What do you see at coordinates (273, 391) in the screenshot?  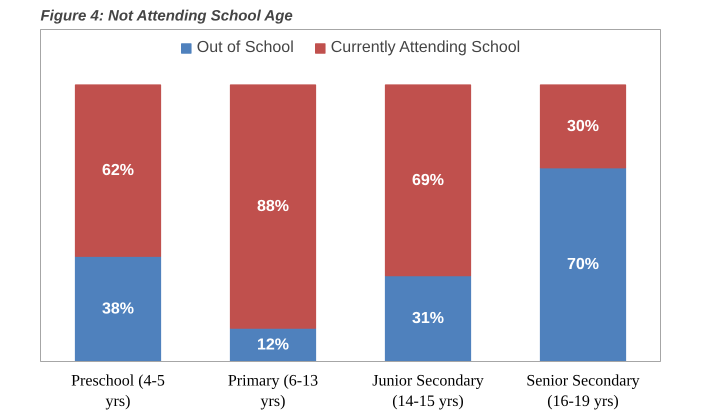 I see `x-tick-label: Primary (6-13 yrs)` at bounding box center [273, 391].